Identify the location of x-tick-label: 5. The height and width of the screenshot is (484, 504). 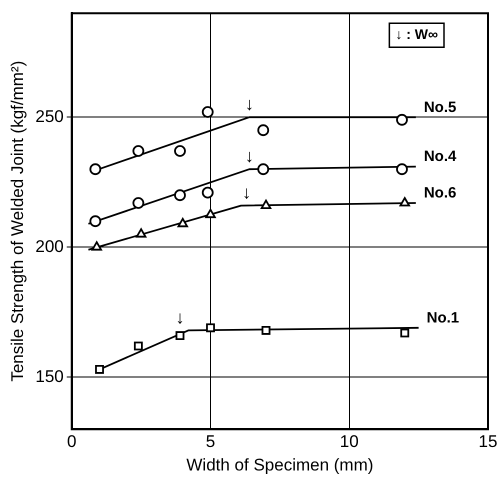
(211, 442).